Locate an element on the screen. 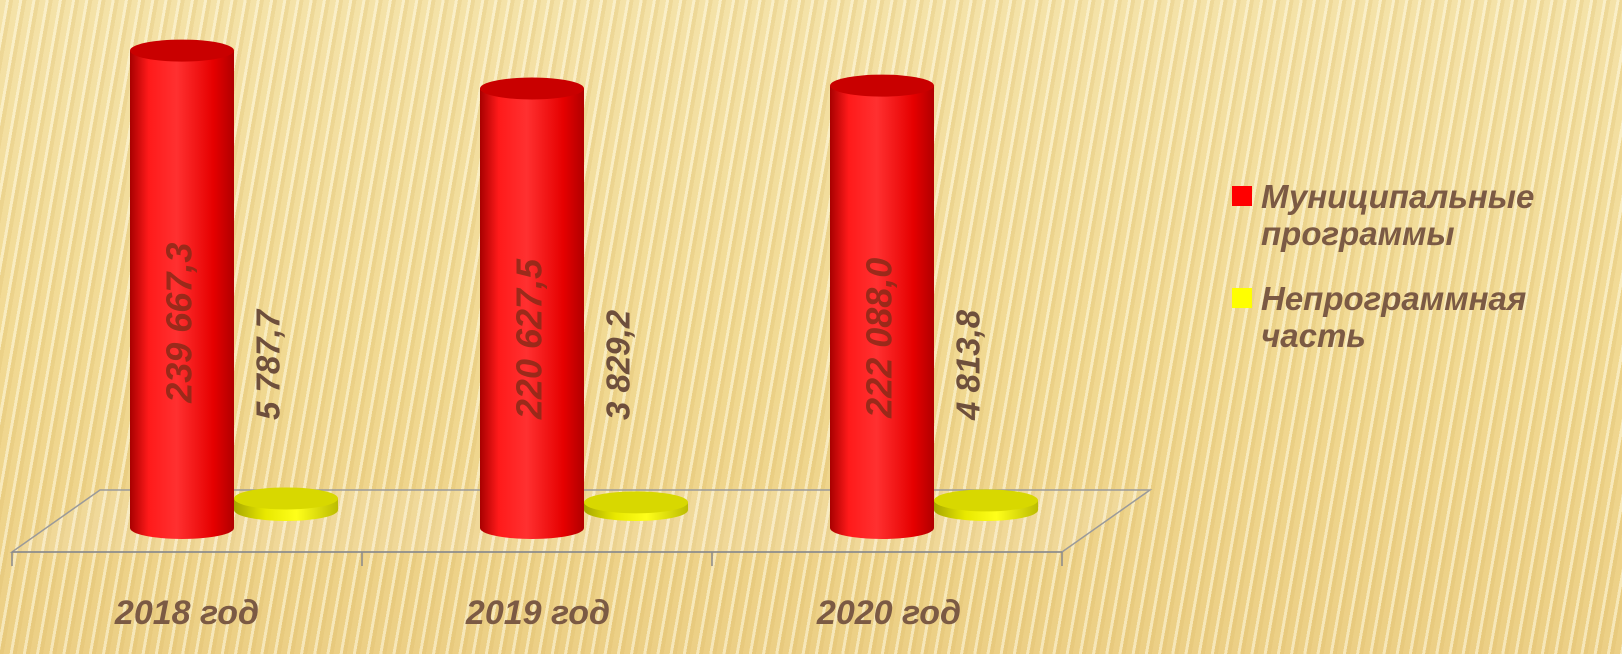  bar-municipal-0: 239 667,3 is located at coordinates (182, 289).